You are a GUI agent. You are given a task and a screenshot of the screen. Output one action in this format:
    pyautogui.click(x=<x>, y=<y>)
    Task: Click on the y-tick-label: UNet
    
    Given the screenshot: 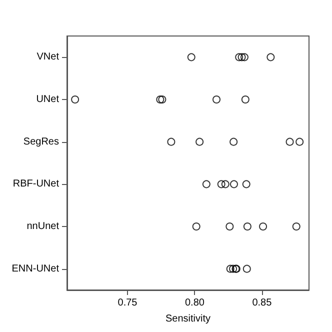 What is the action you would take?
    pyautogui.click(x=48, y=99)
    